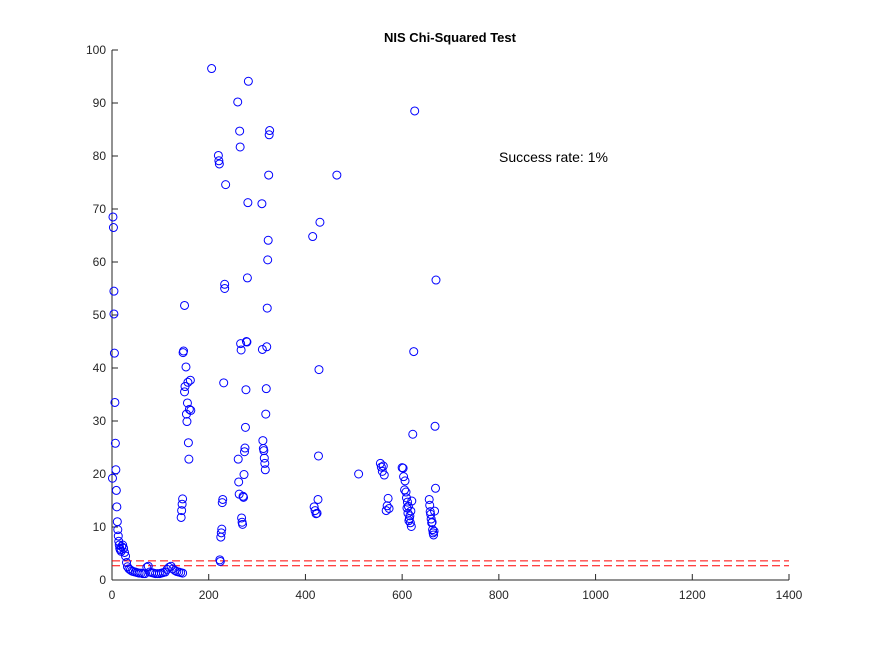  What do you see at coordinates (595, 595) in the screenshot?
I see `x-tick-label: 1000` at bounding box center [595, 595].